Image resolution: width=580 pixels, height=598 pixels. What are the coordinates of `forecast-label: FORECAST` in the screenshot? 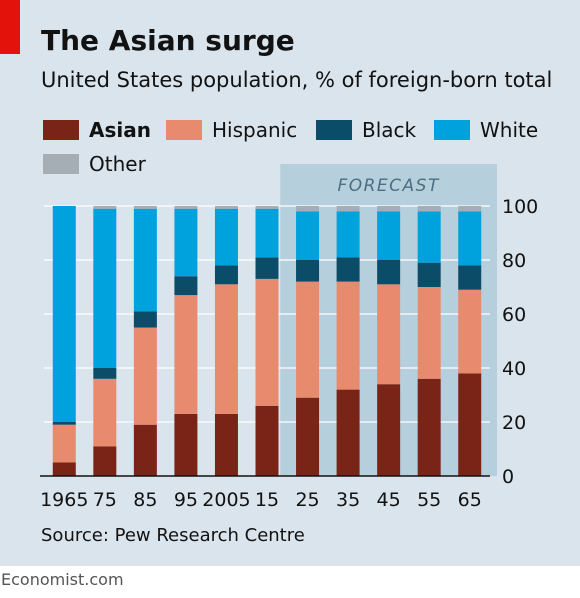 It's located at (388, 186).